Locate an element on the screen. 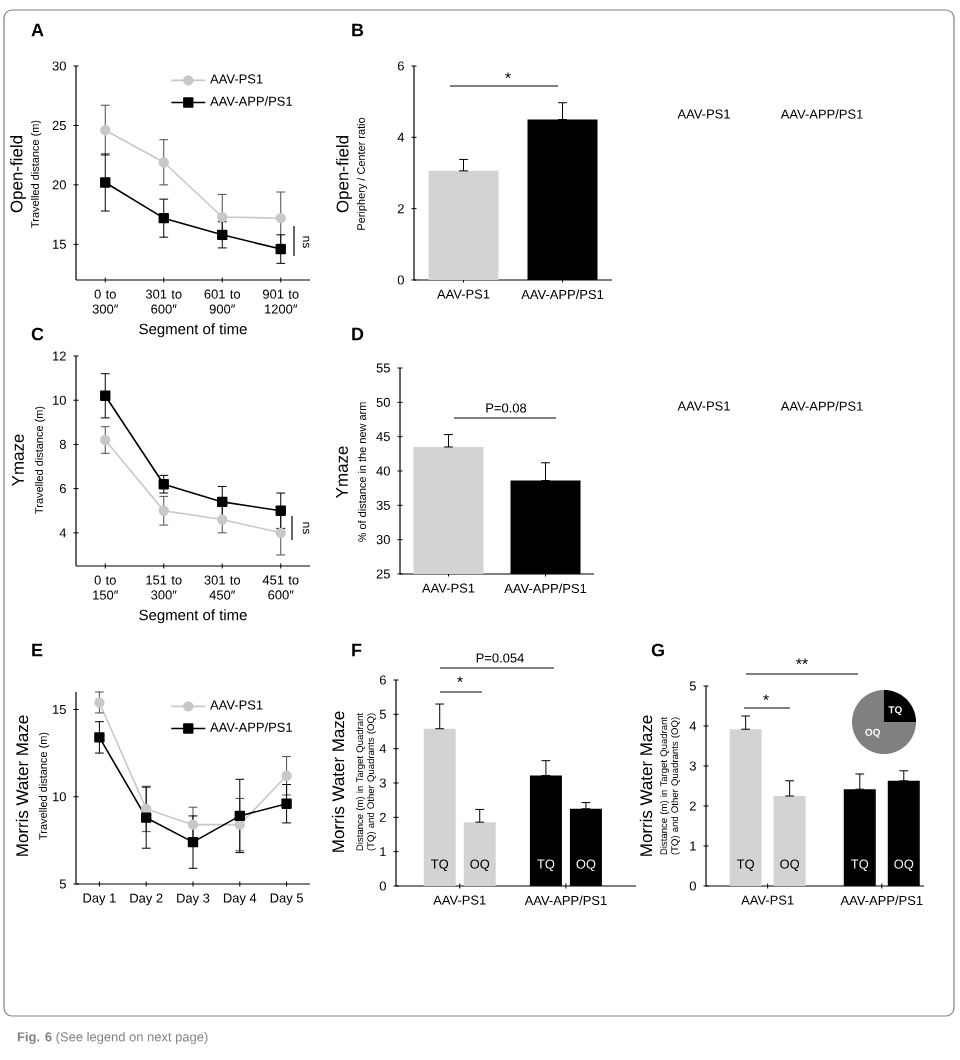 This screenshot has height=1060, width=960. chart-title: E is located at coordinates (37, 650).